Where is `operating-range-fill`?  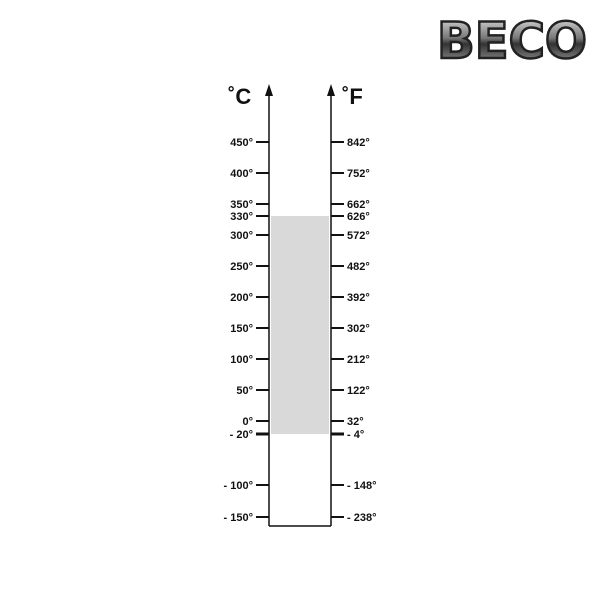
operating-range-fill is located at coordinates (300, 325).